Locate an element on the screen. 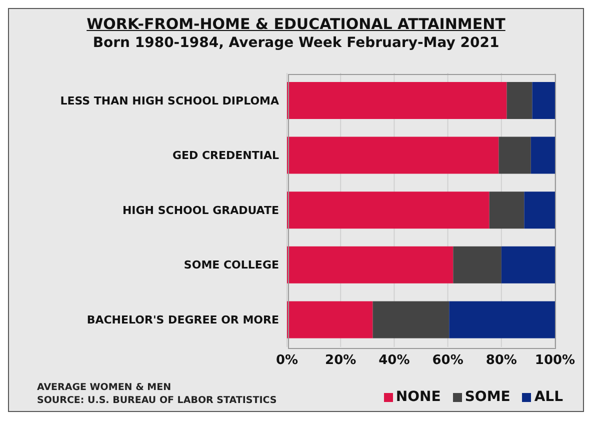 The width and height of the screenshot is (594, 422). source-note: SOURCE: U.S. BUREAU OF LABOR STATISTICS is located at coordinates (157, 400).